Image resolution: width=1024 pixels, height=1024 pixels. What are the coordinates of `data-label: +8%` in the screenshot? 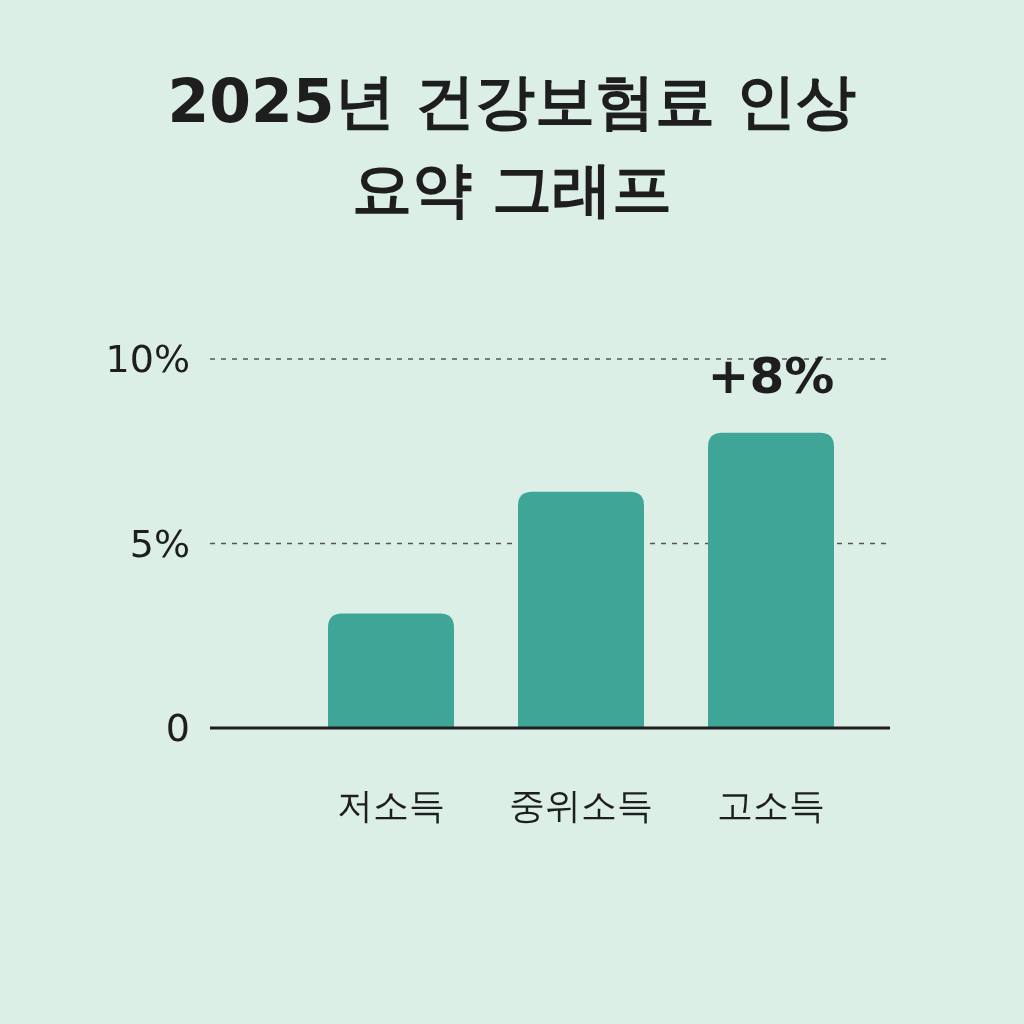 It's located at (771, 375).